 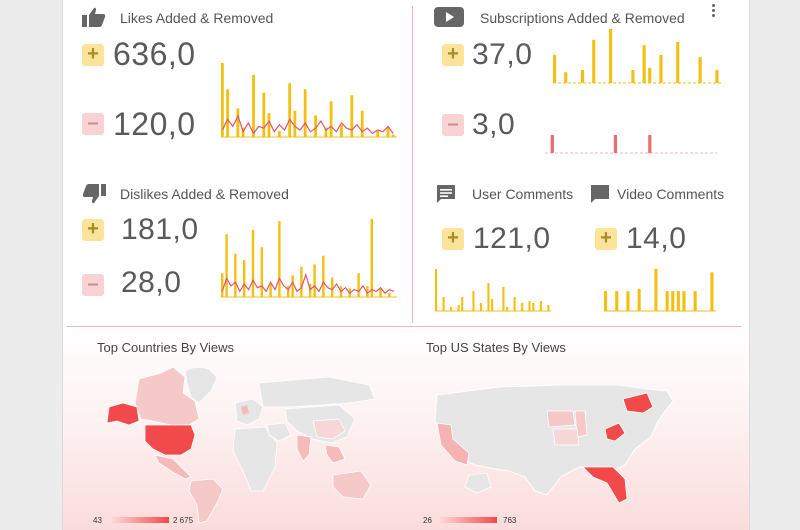 What do you see at coordinates (714, 11) in the screenshot?
I see `more-options-icon` at bounding box center [714, 11].